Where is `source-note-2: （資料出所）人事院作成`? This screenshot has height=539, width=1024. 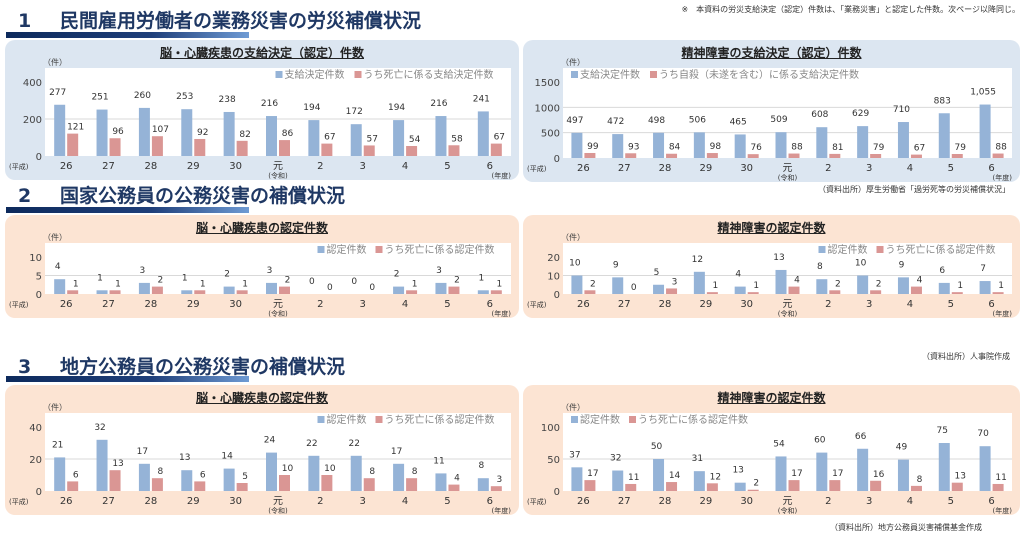 source-note-2: （資料出所）人事院作成 is located at coordinates (966, 356).